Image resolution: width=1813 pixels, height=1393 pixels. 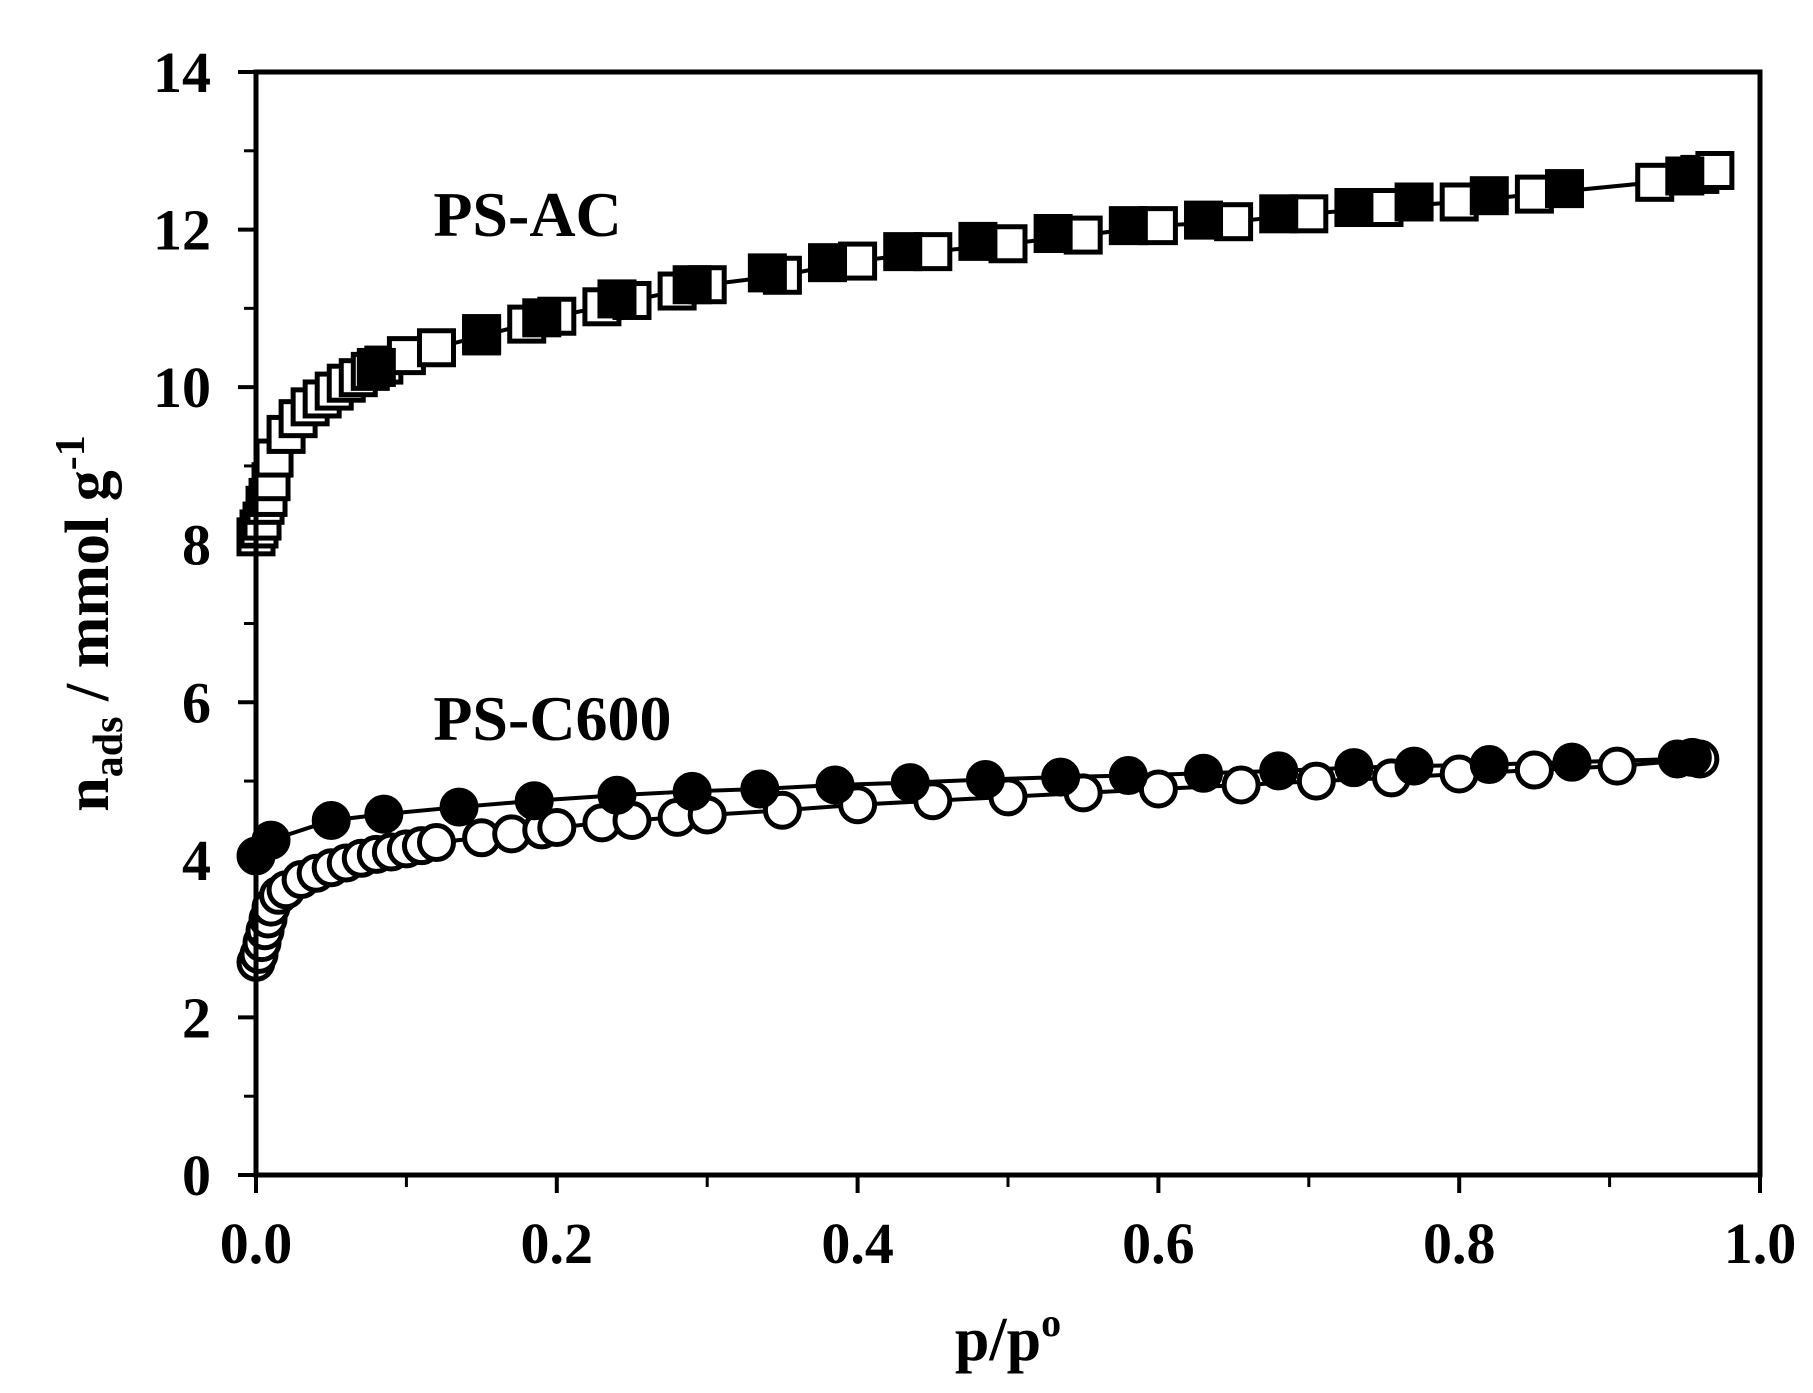 I want to click on y-tick-label: 2, so click(x=196, y=1017).